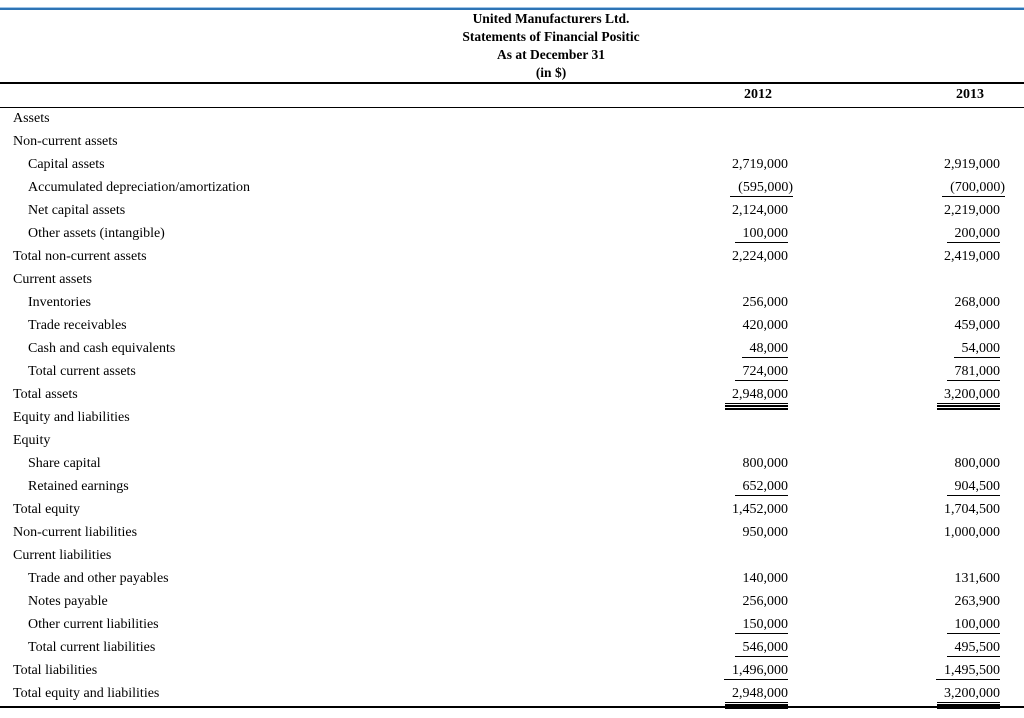 This screenshot has width=1024, height=718. What do you see at coordinates (32, 440) in the screenshot?
I see `row-label: Equity` at bounding box center [32, 440].